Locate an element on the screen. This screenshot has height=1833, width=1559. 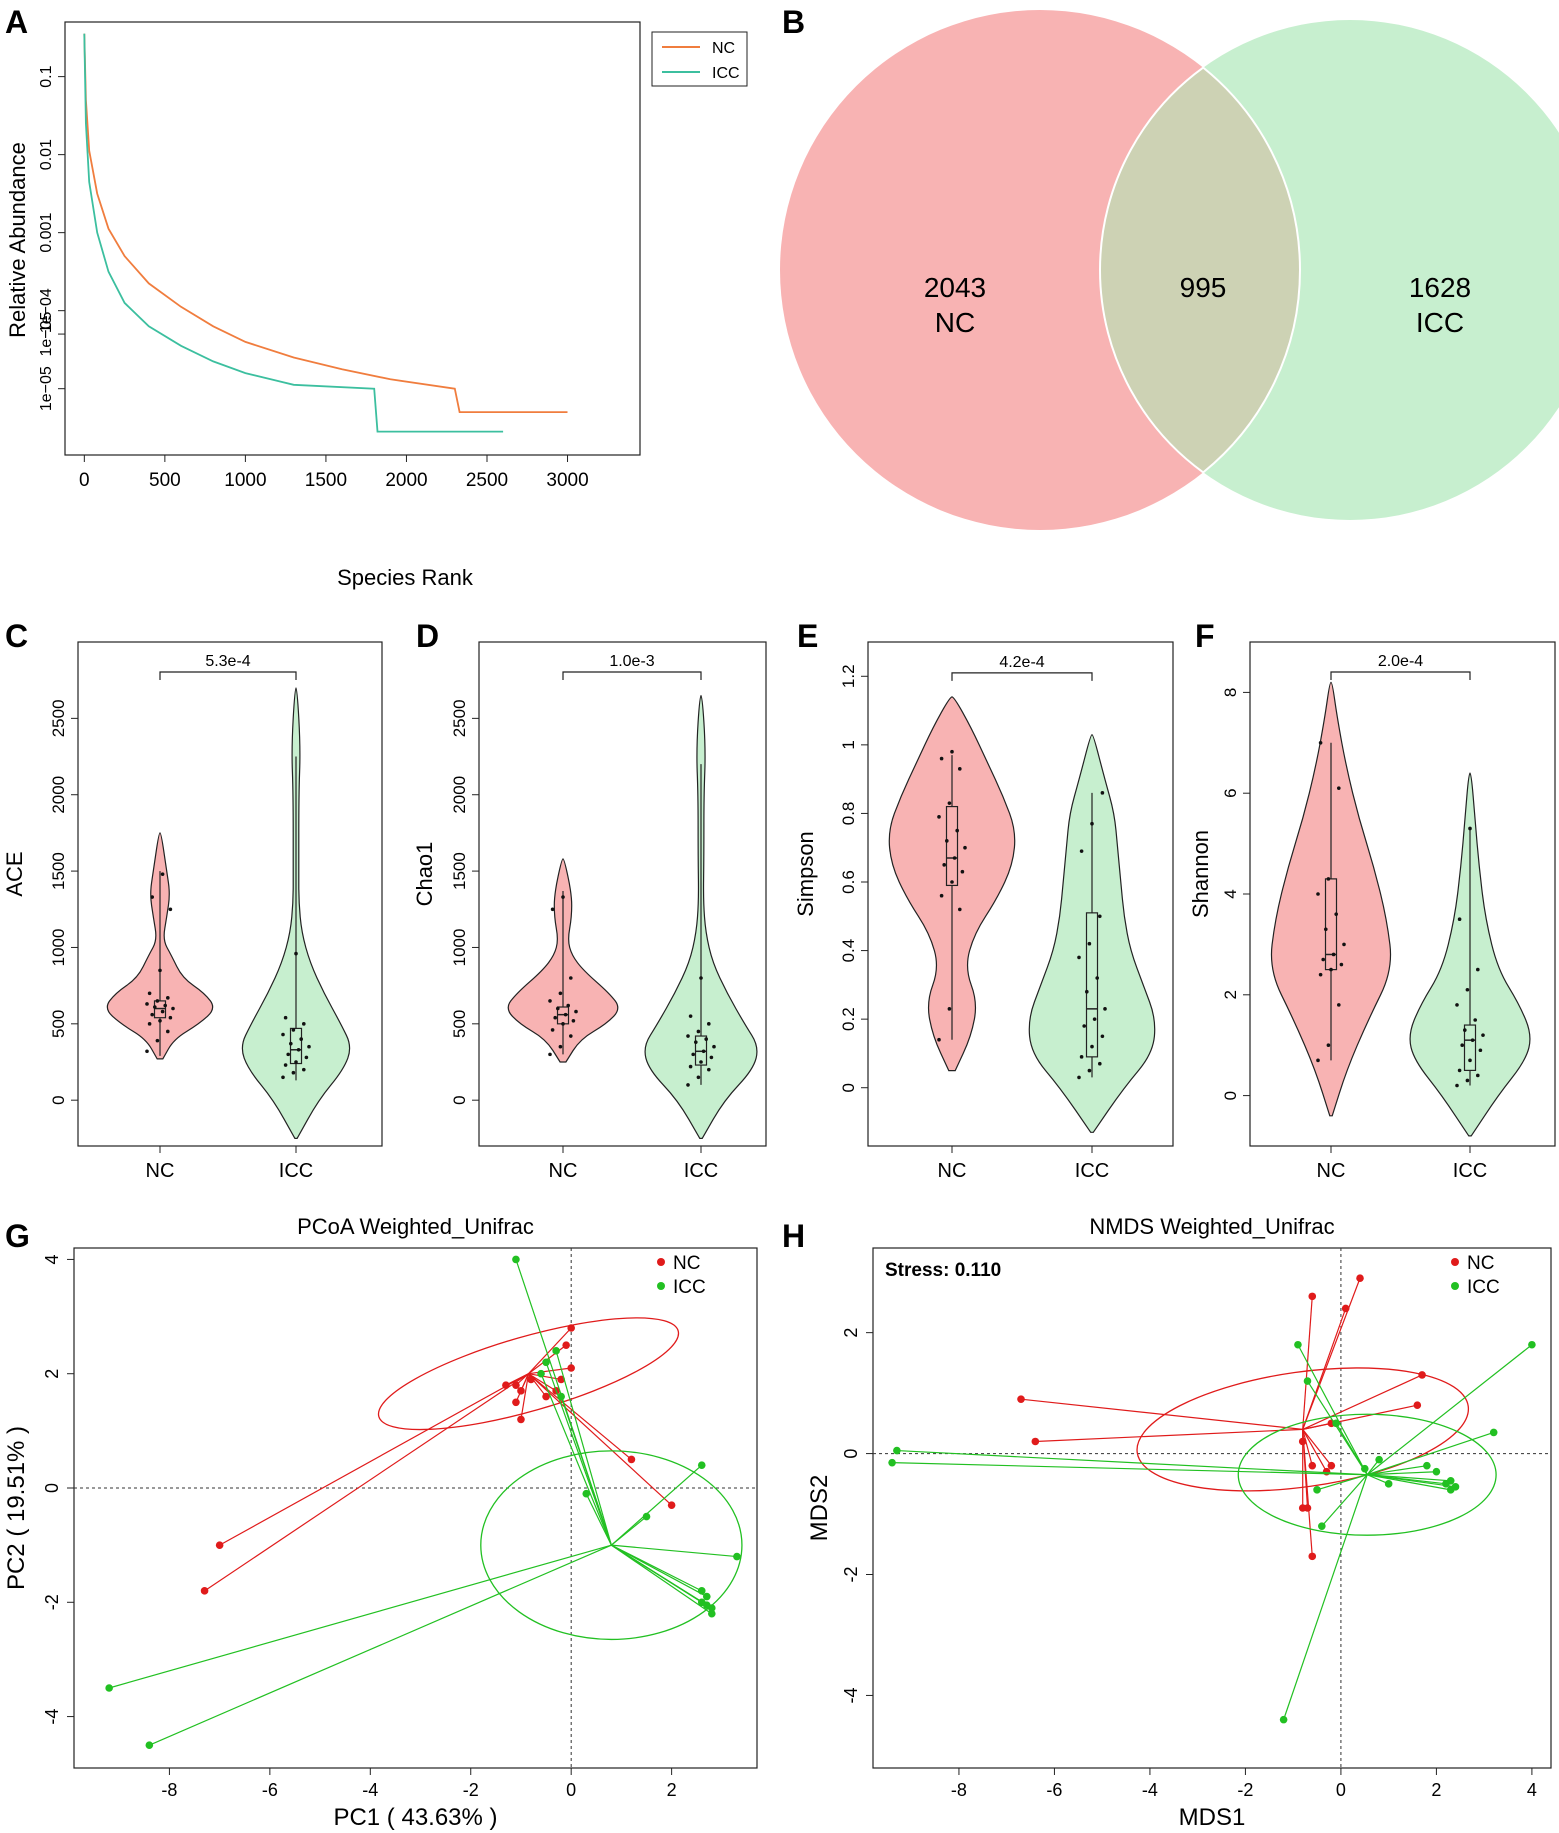
y-tick-label: 0.01 is located at coordinates (46, 154).